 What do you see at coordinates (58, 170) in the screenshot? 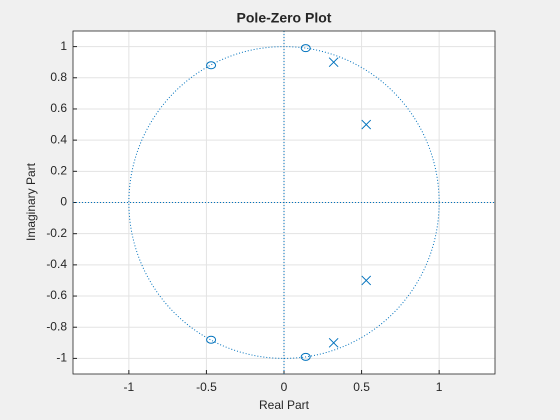
I see `y-tick-label: 0.2` at bounding box center [58, 170].